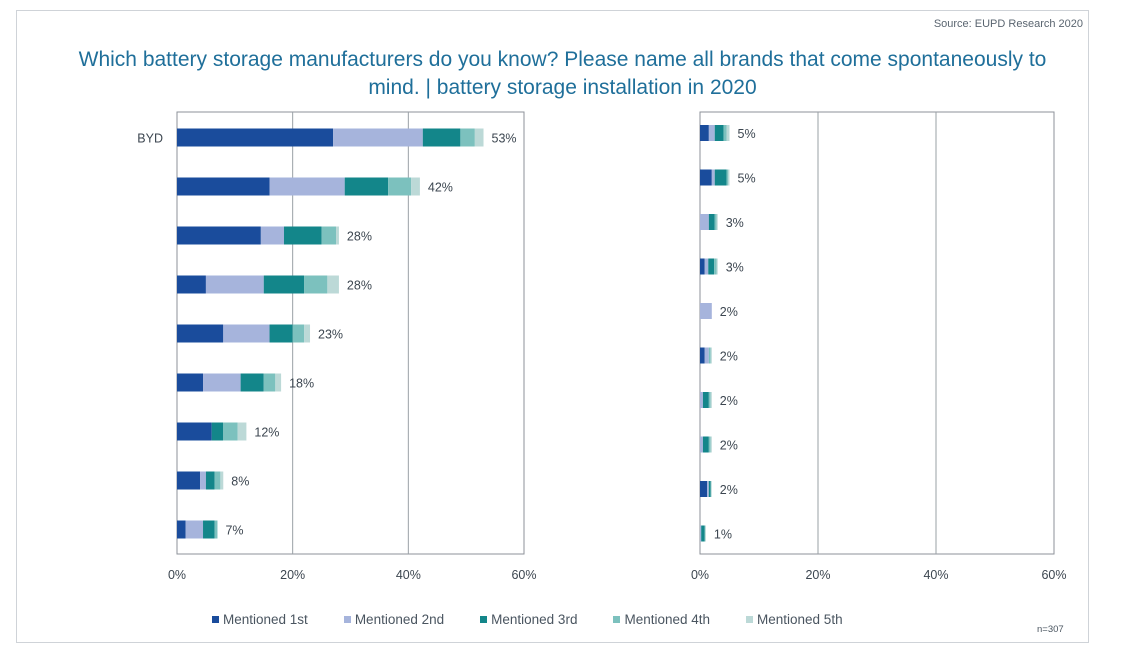 The width and height of the screenshot is (1123, 645). I want to click on panel-1-bar-row-6-mentioned-4th, so click(269, 382).